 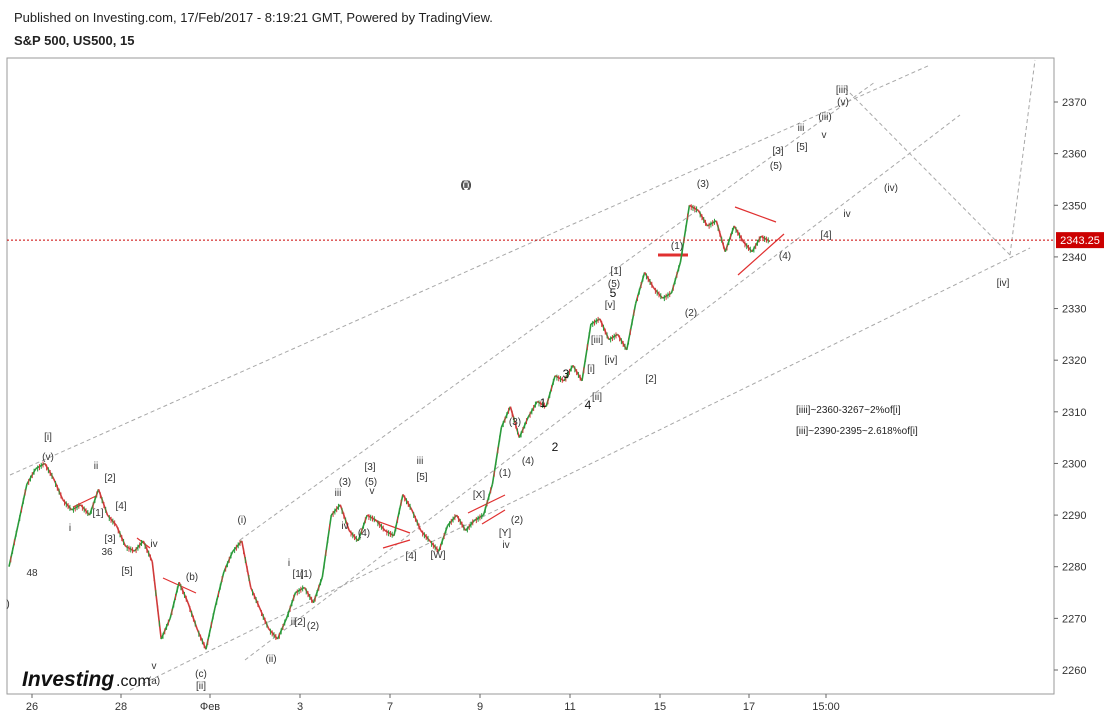 I want to click on wave-label: (b), so click(x=192, y=577).